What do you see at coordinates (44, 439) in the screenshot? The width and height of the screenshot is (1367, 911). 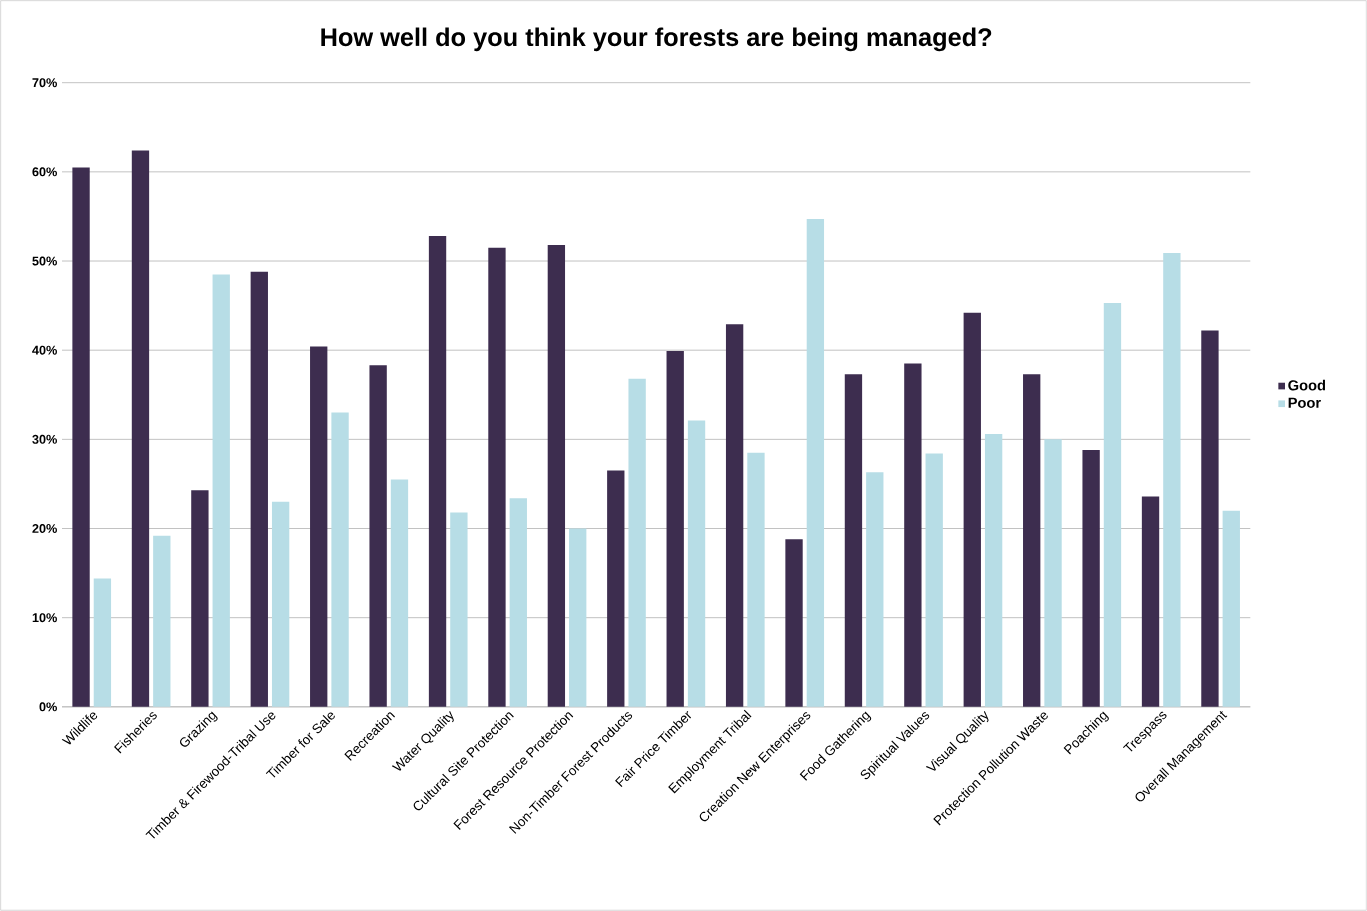 I see `y-tick-label: 30%` at bounding box center [44, 439].